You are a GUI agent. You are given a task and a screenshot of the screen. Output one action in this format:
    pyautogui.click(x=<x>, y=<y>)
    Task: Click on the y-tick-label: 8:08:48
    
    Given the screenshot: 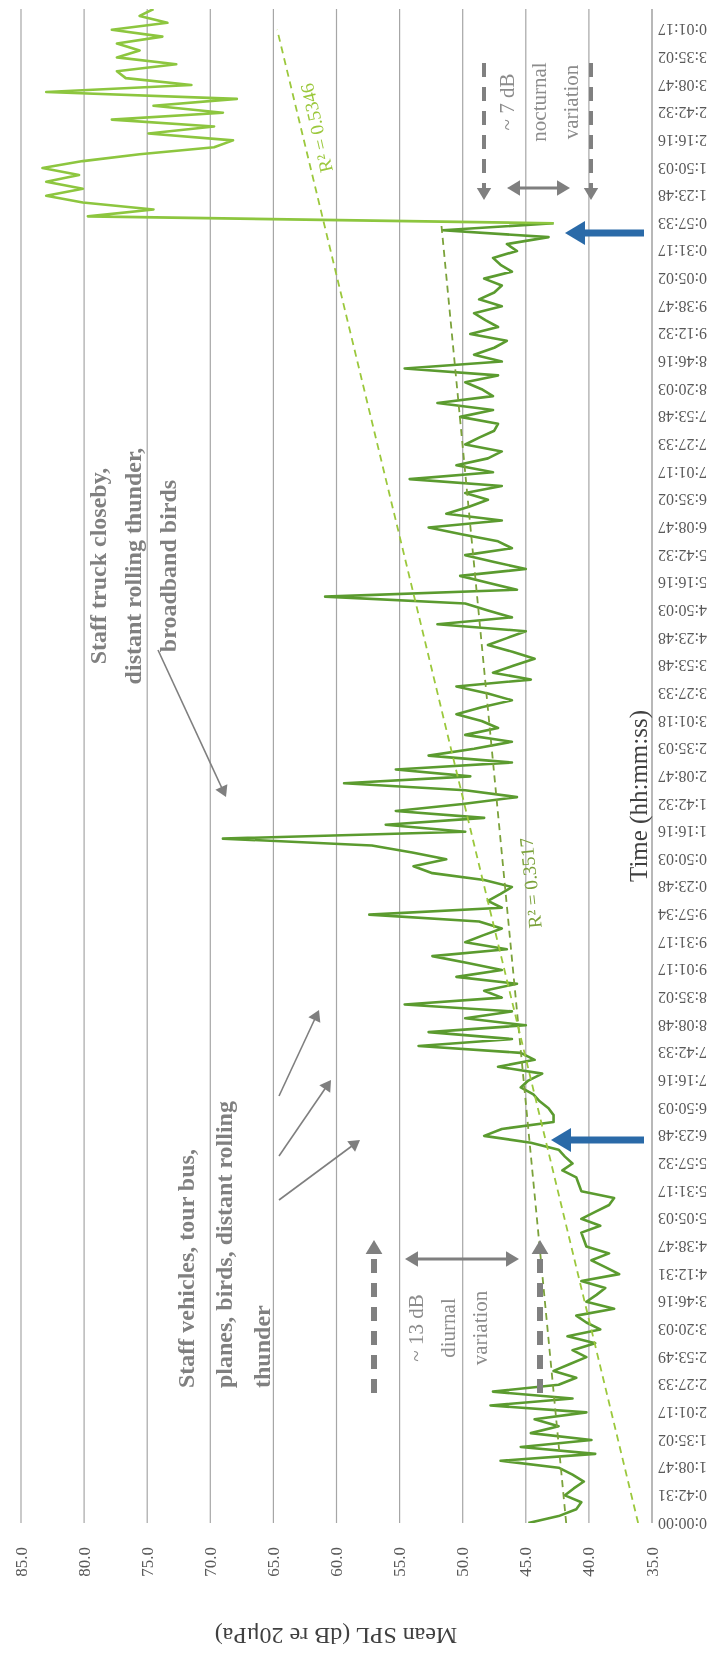 What is the action you would take?
    pyautogui.click(x=682, y=1025)
    